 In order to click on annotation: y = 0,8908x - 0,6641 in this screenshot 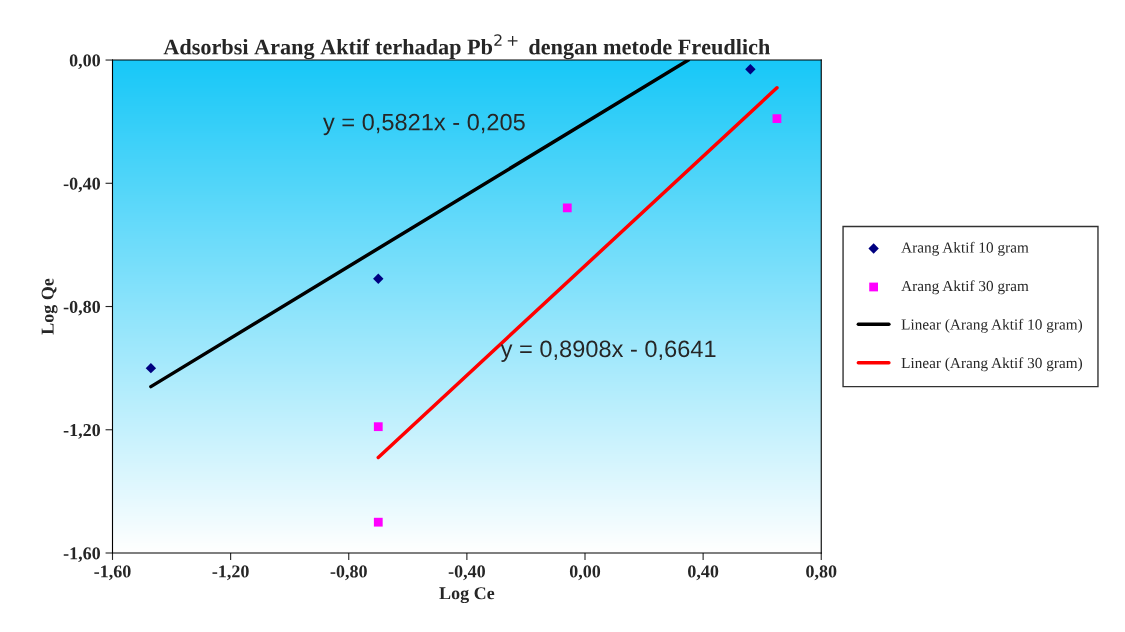, I will do `click(608, 351)`.